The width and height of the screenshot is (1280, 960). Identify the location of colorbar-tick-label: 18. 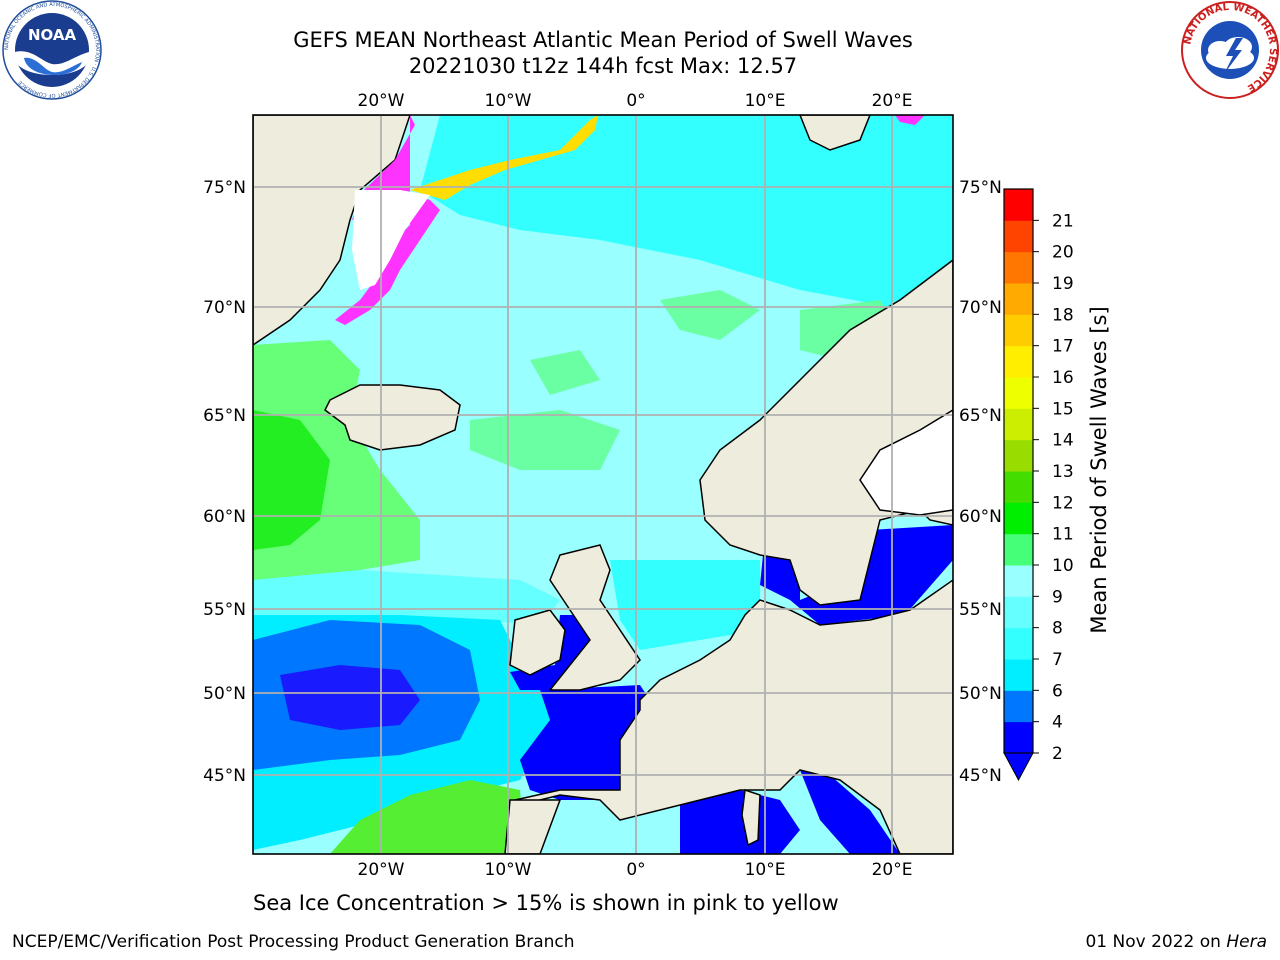
(1063, 315).